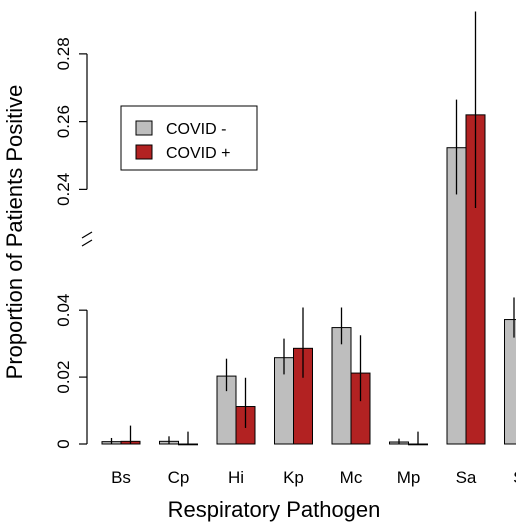 Image resolution: width=516 pixels, height=528 pixels. What do you see at coordinates (313, 477) in the screenshot?
I see `x-axis: Bs Cp Hi Kp Mc Mp Sa Sp` at bounding box center [313, 477].